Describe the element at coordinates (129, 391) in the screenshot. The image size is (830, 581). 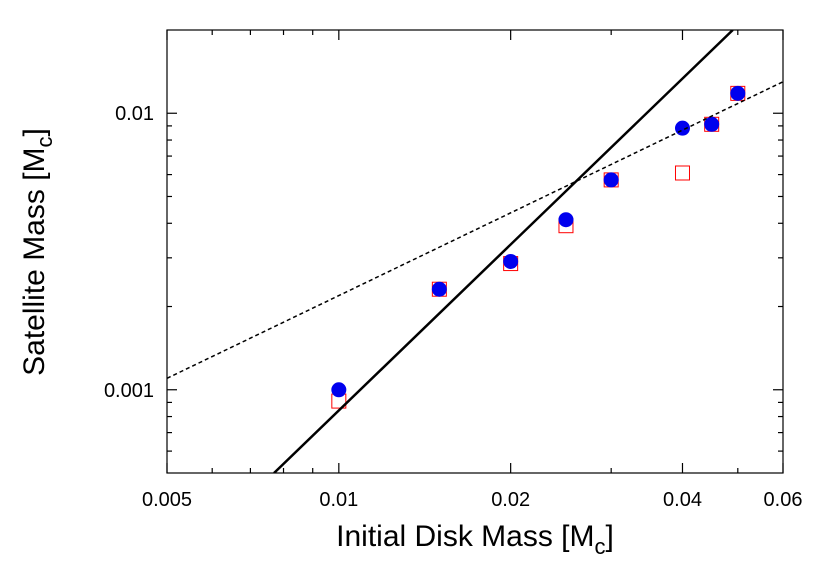
I see `y-tick-label: 0.001` at that location.